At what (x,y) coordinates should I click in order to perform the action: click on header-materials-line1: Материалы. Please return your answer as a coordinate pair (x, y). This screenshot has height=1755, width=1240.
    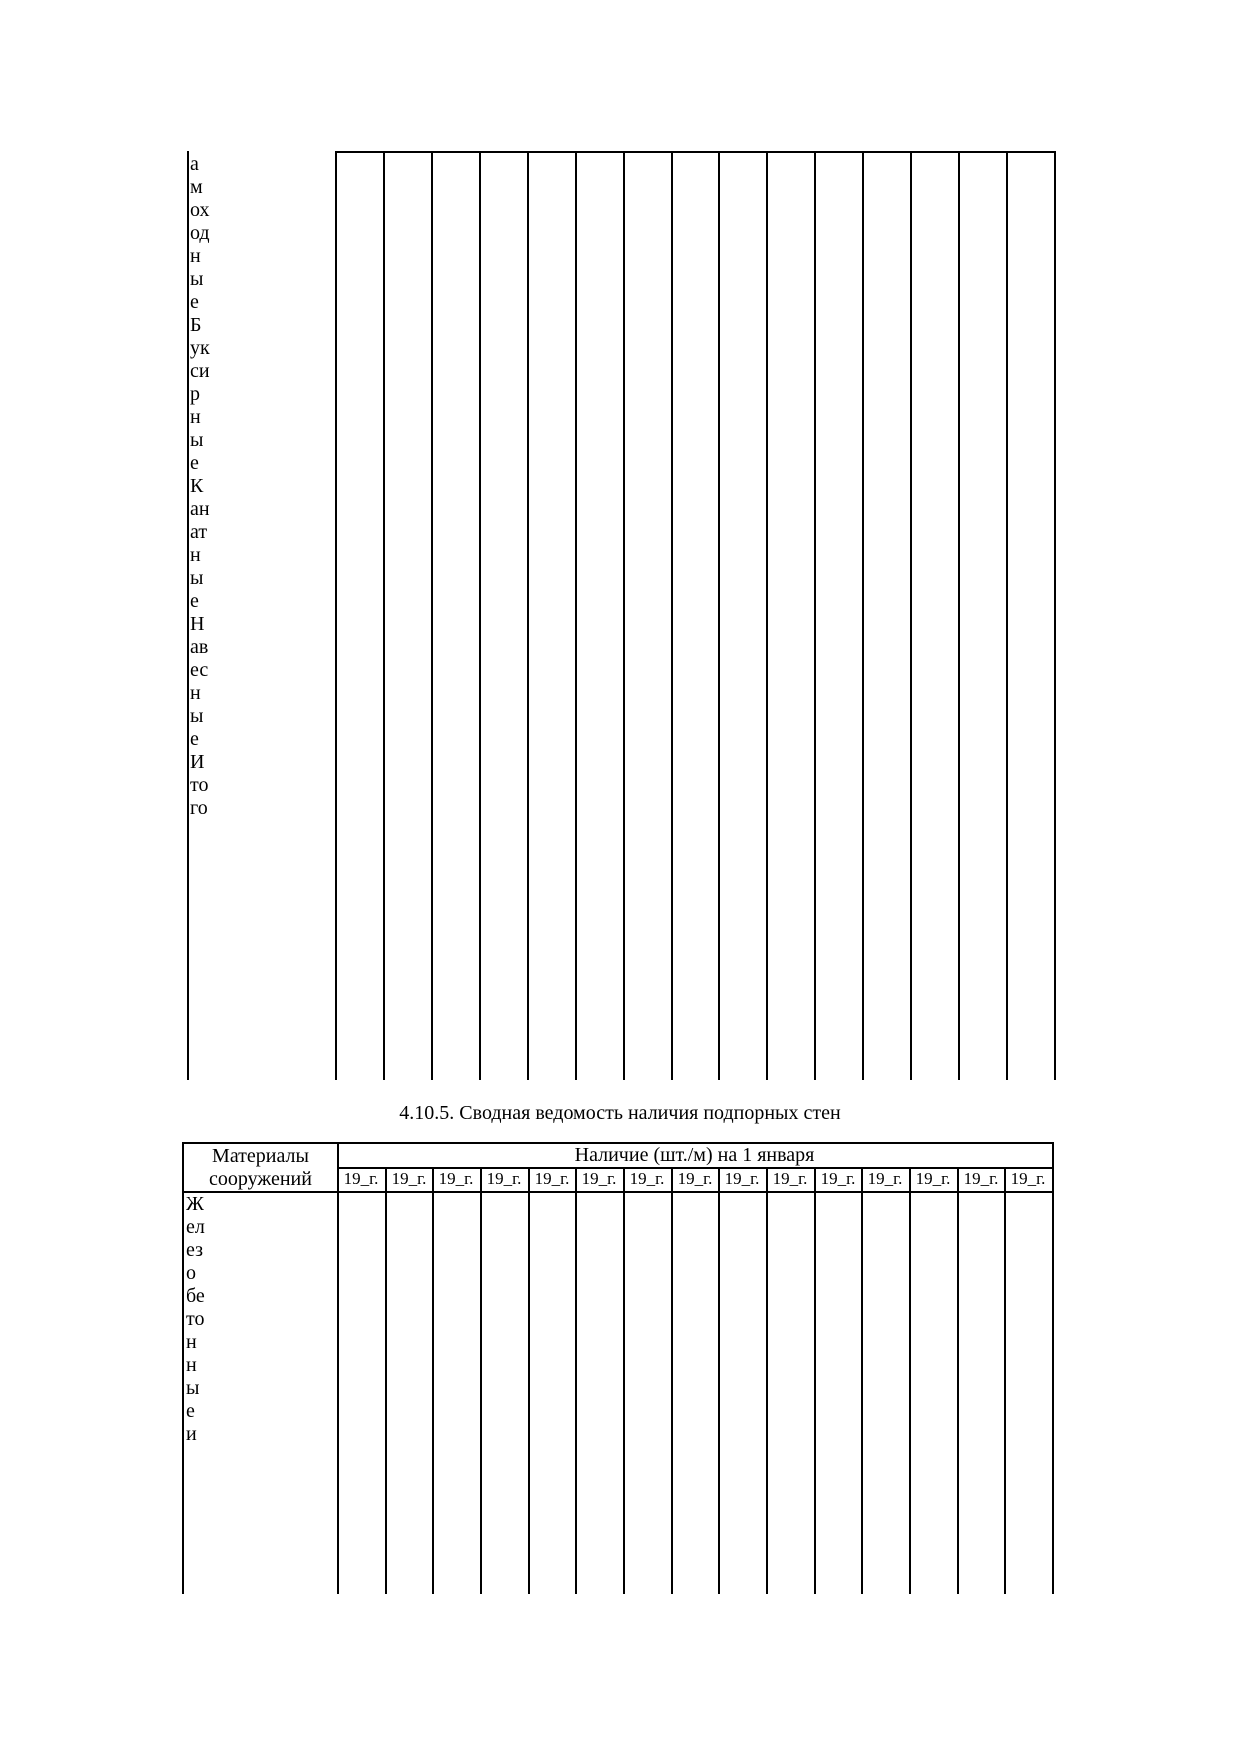
    Looking at the image, I should click on (260, 1156).